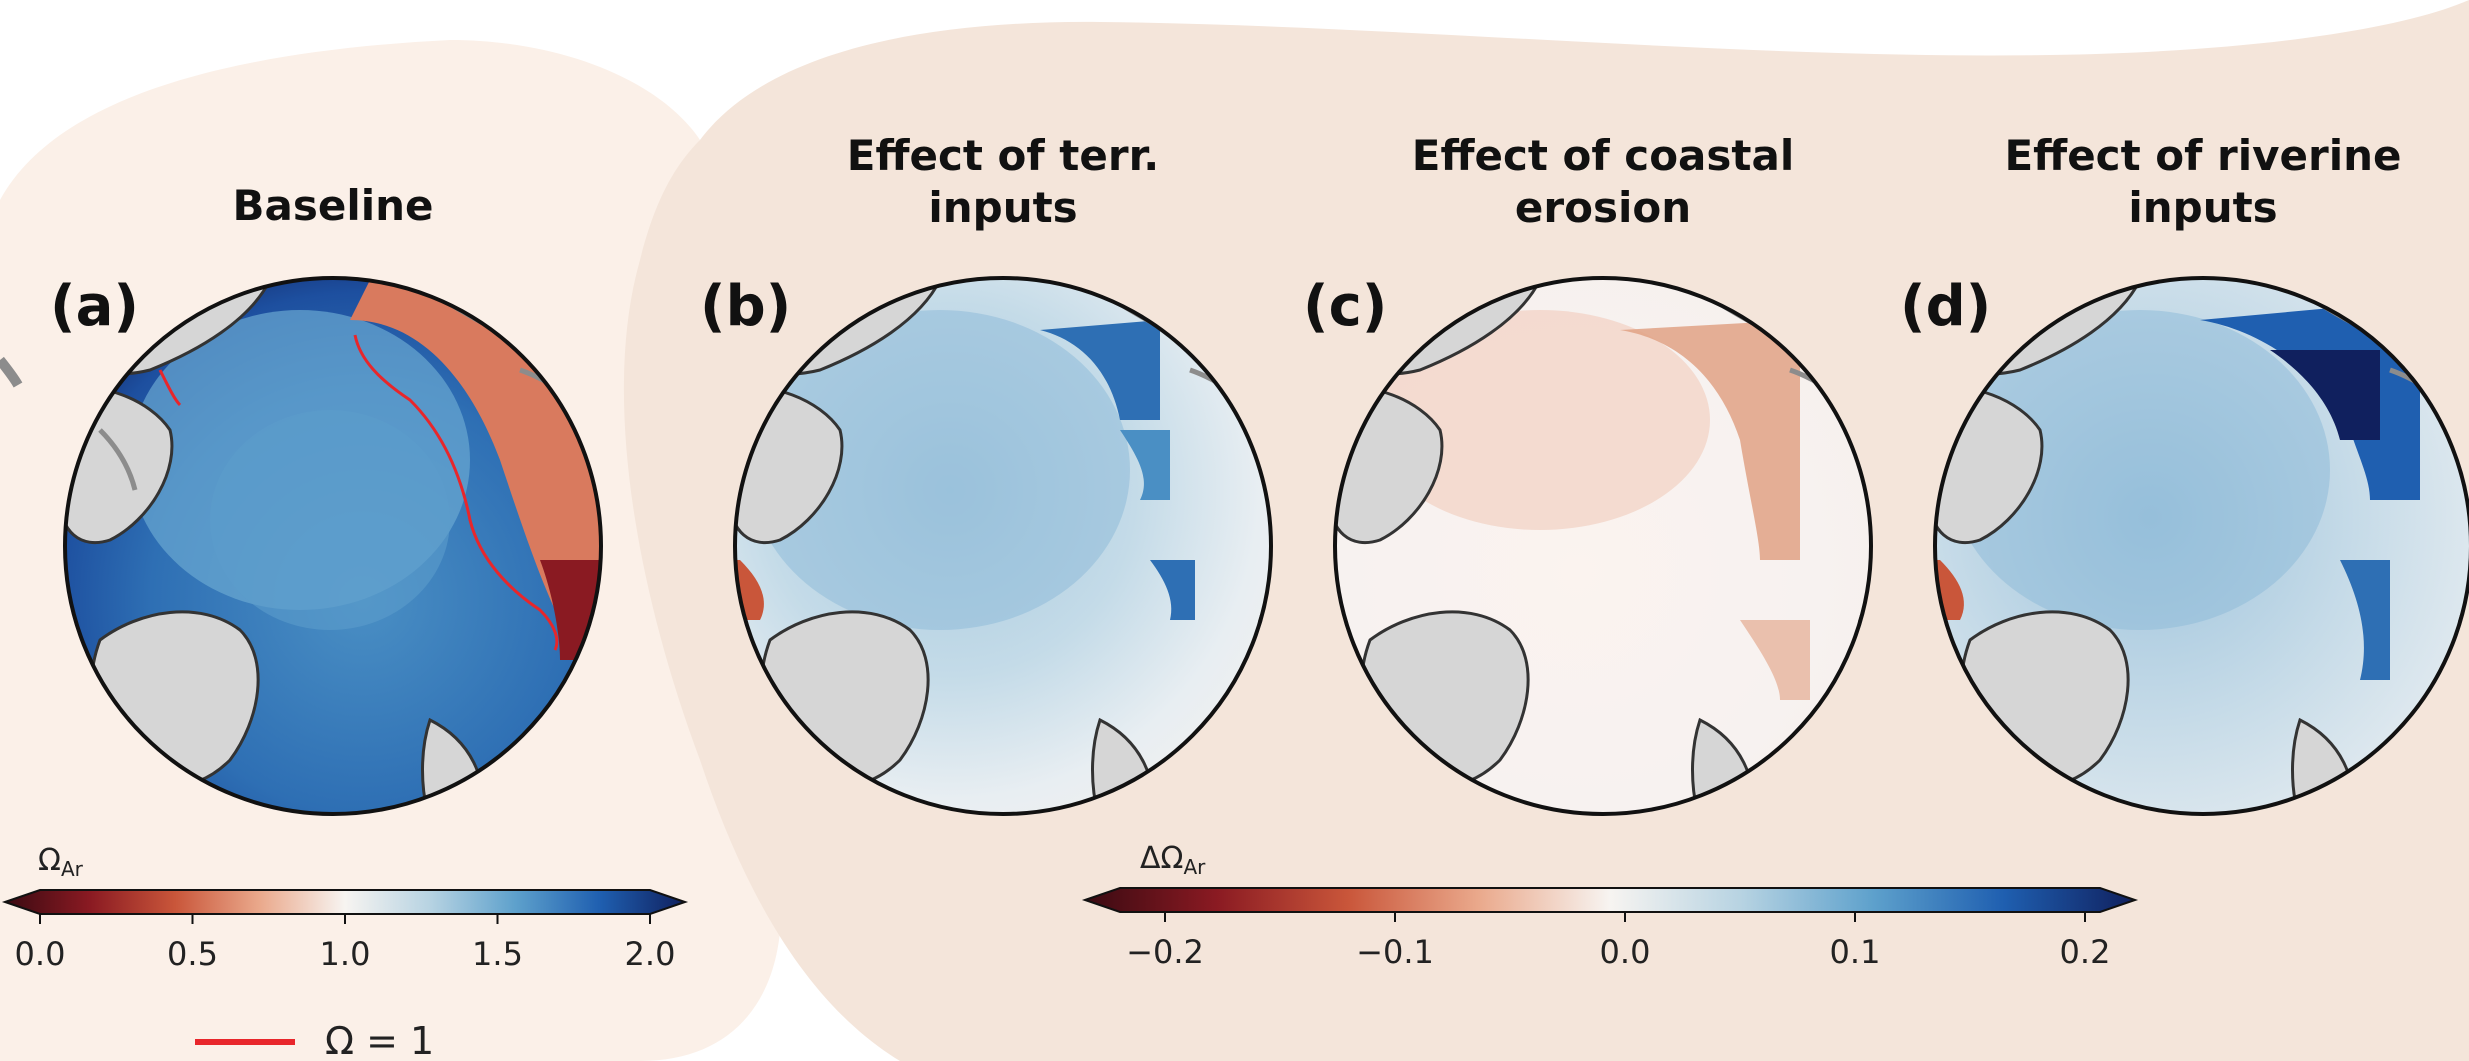 The width and height of the screenshot is (2469, 1061). Describe the element at coordinates (1945, 306) in the screenshot. I see `panel-letter: (d)` at that location.